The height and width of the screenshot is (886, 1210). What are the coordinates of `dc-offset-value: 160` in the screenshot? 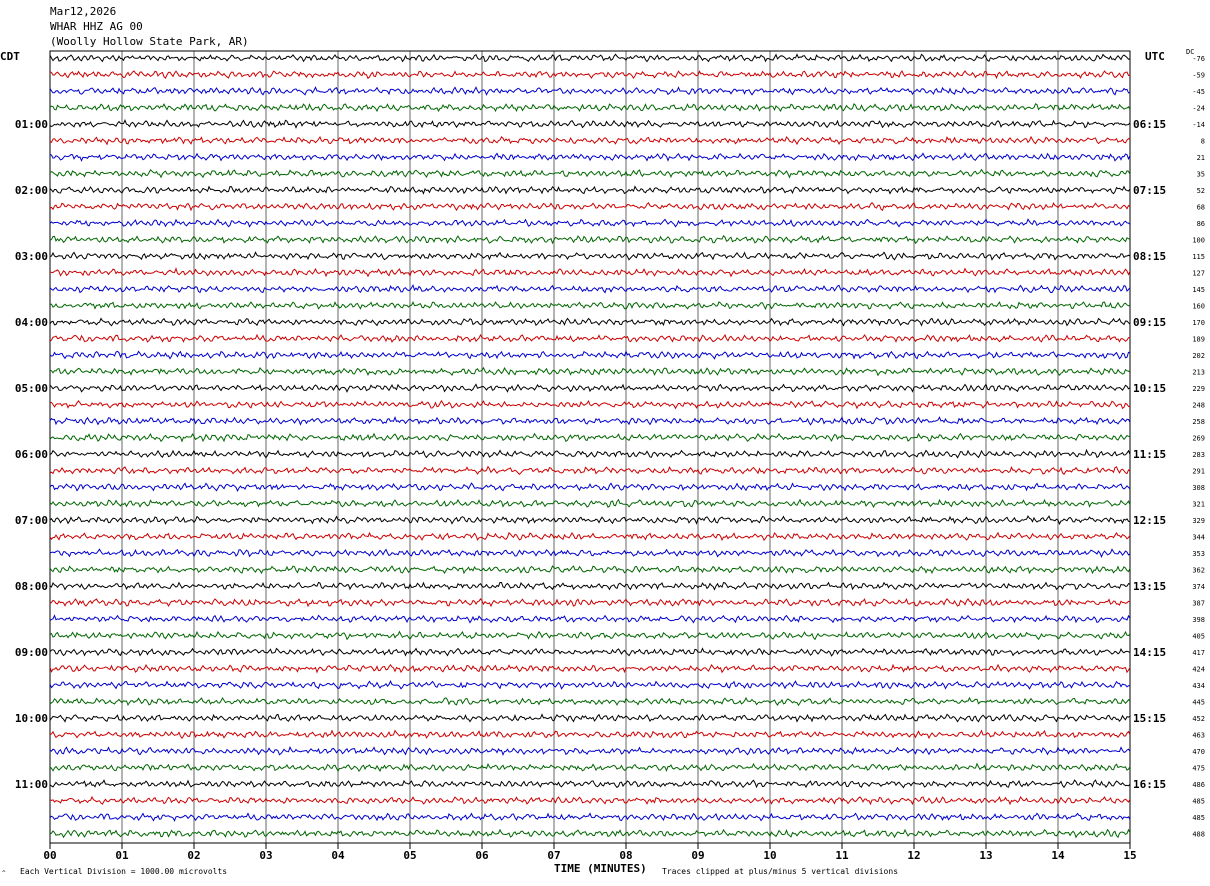 It's located at (1198, 307).